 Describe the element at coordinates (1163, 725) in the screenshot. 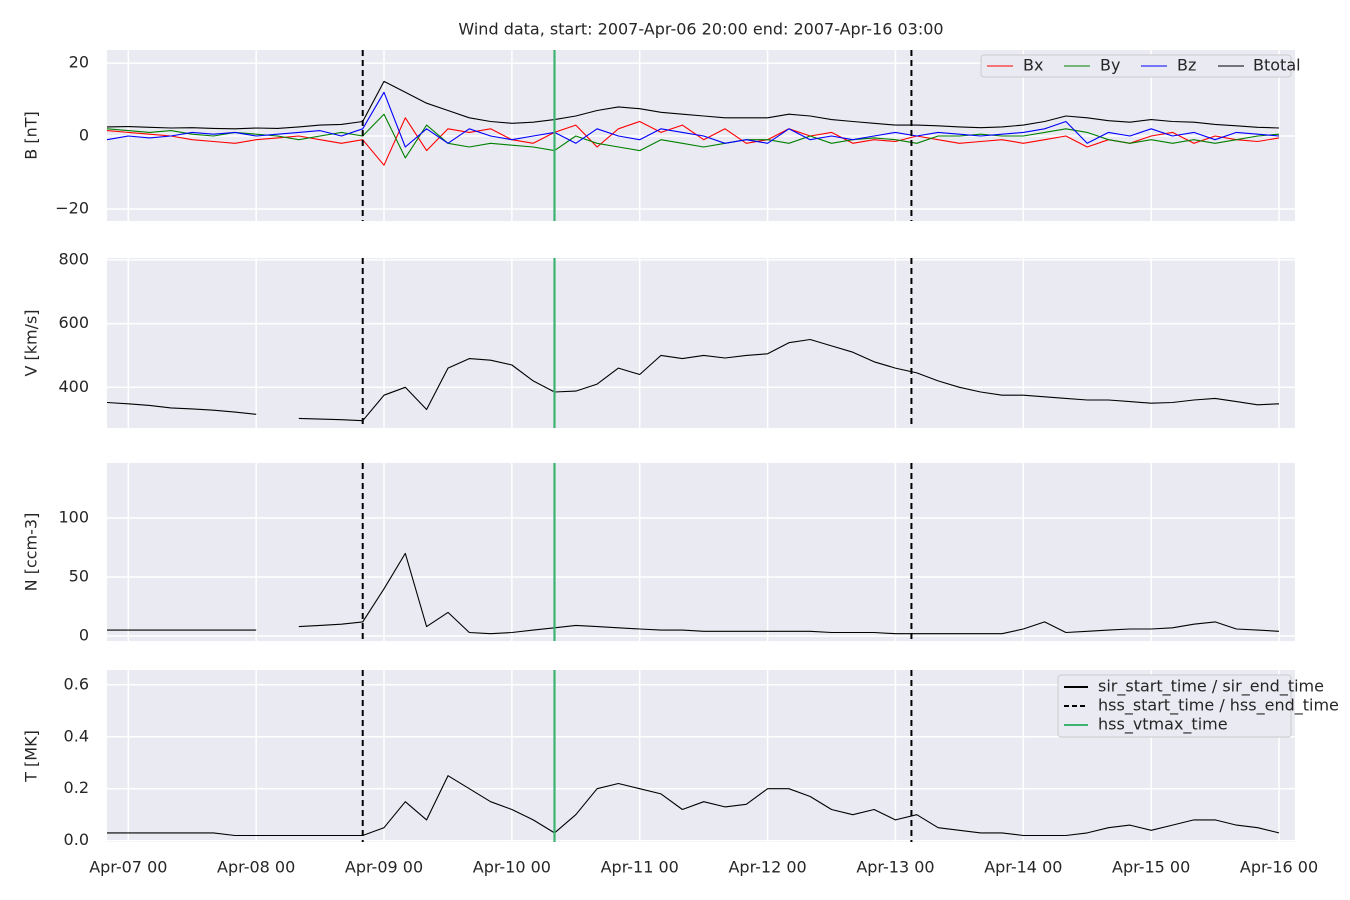

I see `legend-label: hss_vtmax_time` at that location.